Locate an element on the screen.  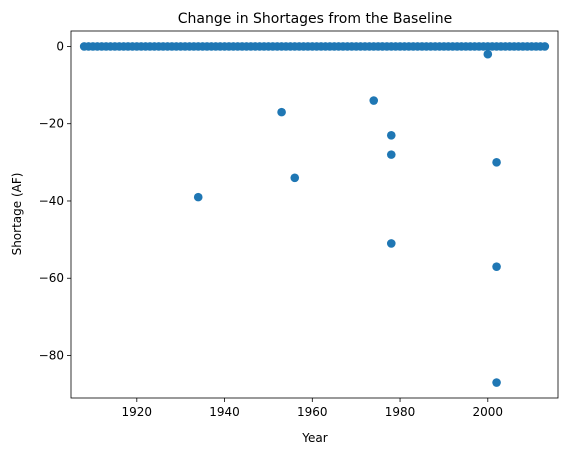
y-tick-label: −20 is located at coordinates (51, 124).